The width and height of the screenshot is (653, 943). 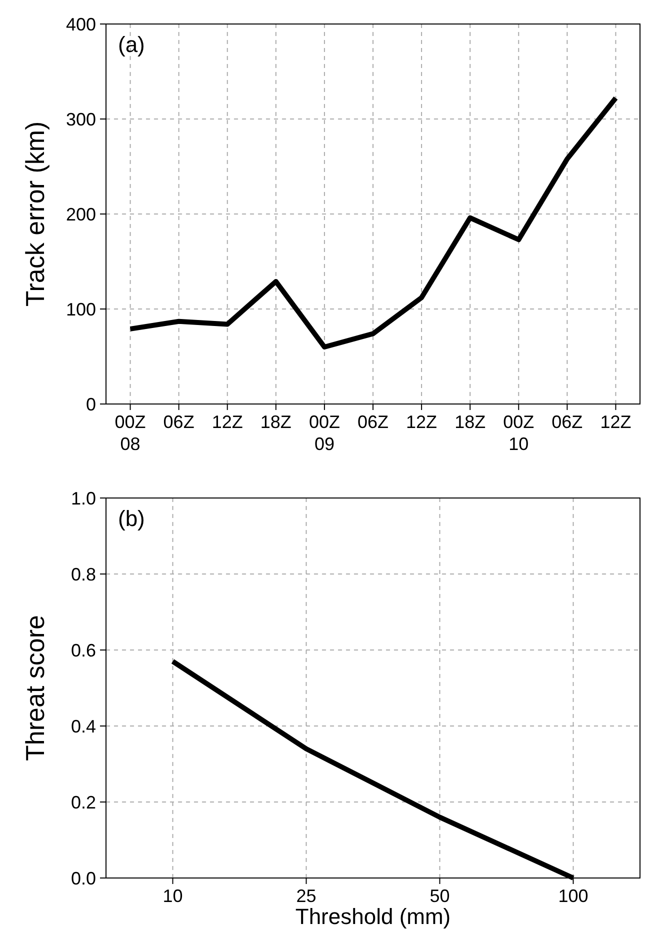 I want to click on x-tick-label: 10, so click(x=172, y=896).